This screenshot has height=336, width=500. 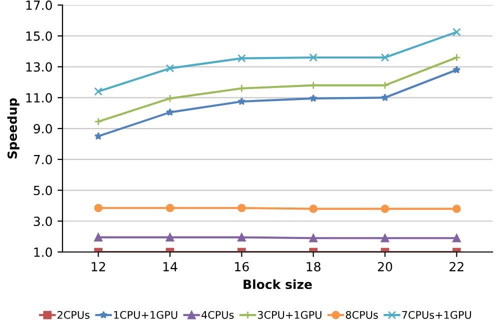 I want to click on y-tick-label: 9.0, so click(x=43, y=129).